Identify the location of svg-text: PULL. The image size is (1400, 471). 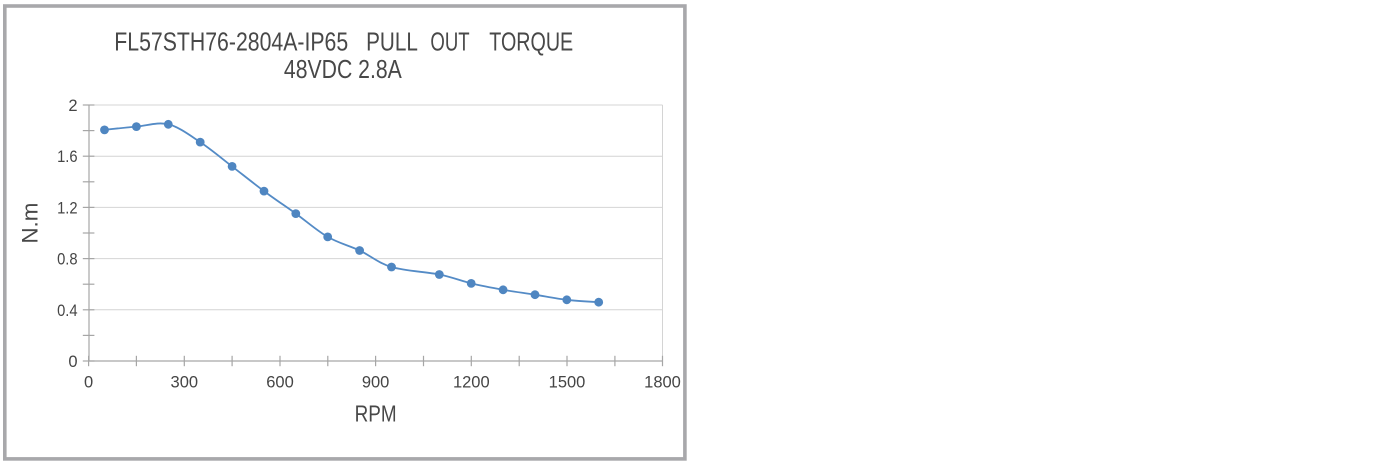
(392, 43).